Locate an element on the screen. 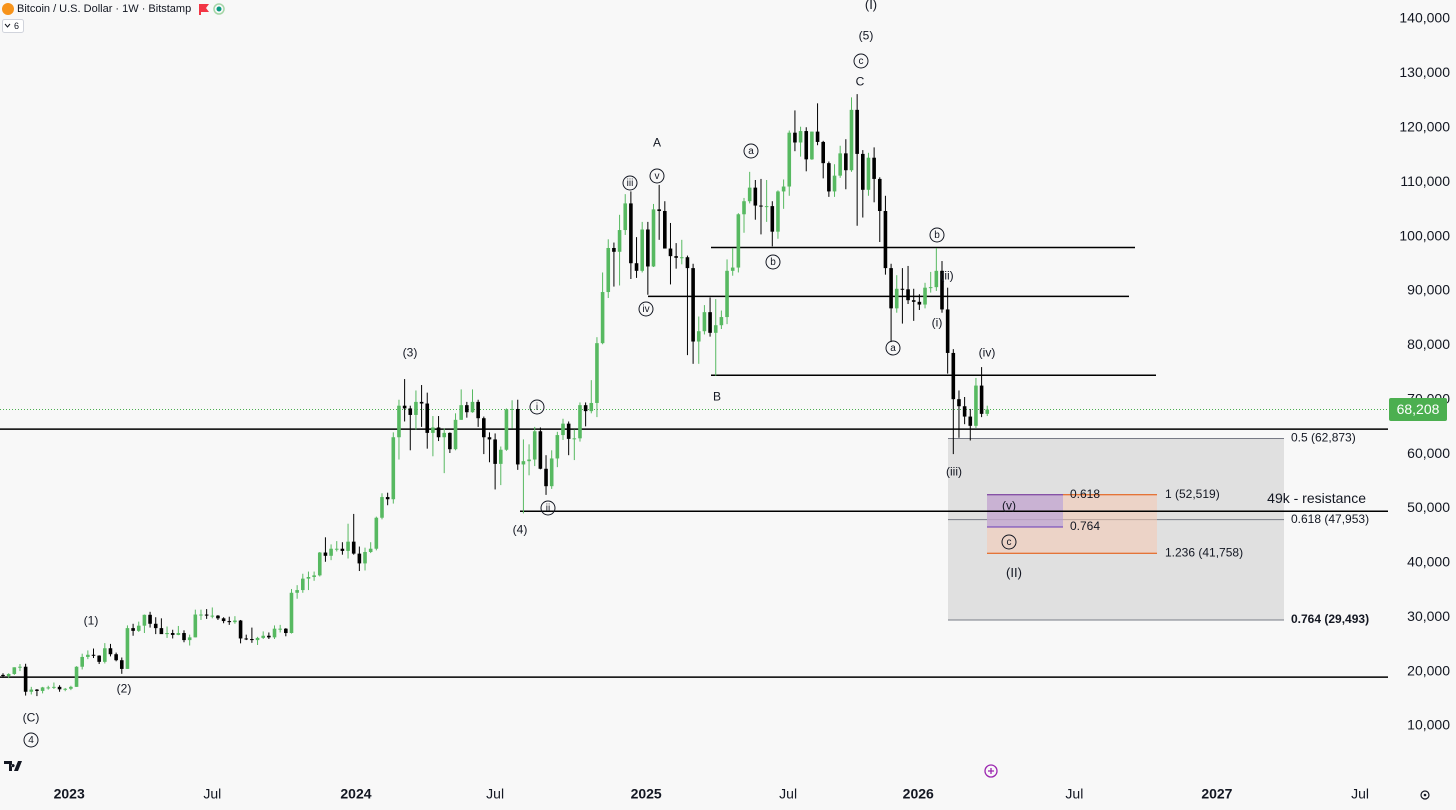  y-tick-label: 60,000 is located at coordinates (1428, 453).